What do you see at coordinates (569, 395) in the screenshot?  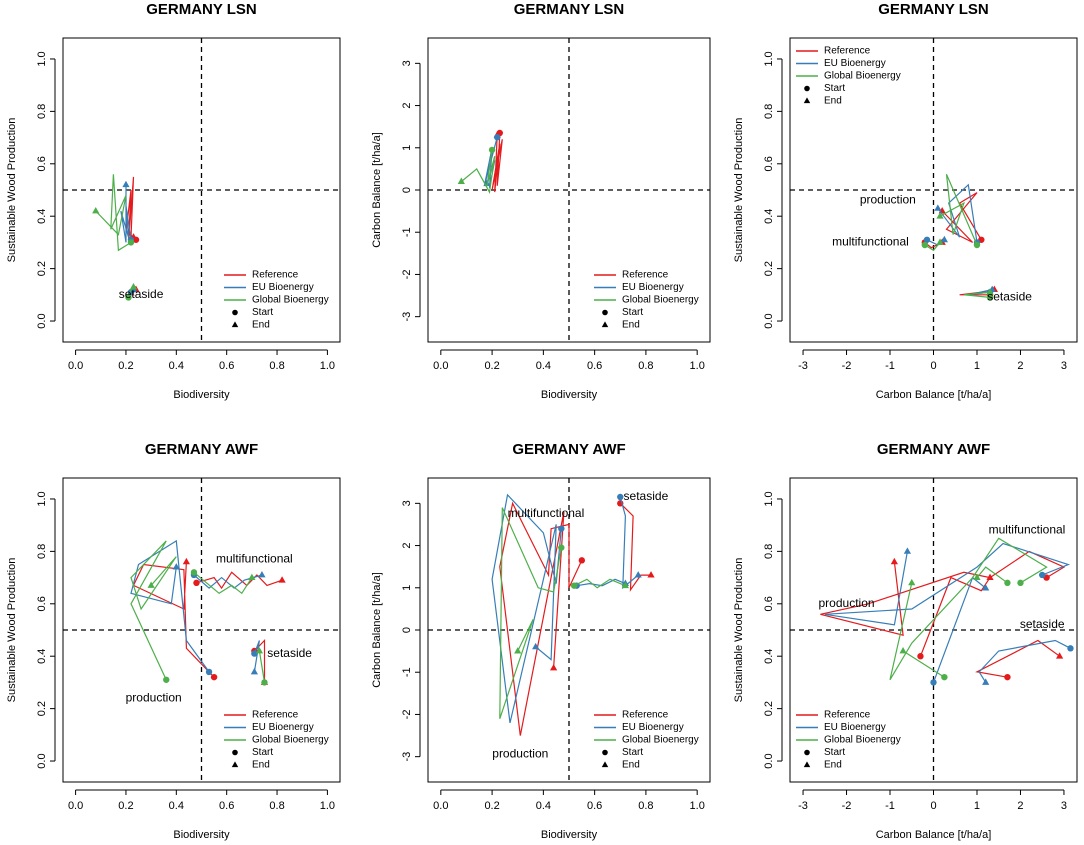 I see `x-axis-label: Biodiversity` at bounding box center [569, 395].